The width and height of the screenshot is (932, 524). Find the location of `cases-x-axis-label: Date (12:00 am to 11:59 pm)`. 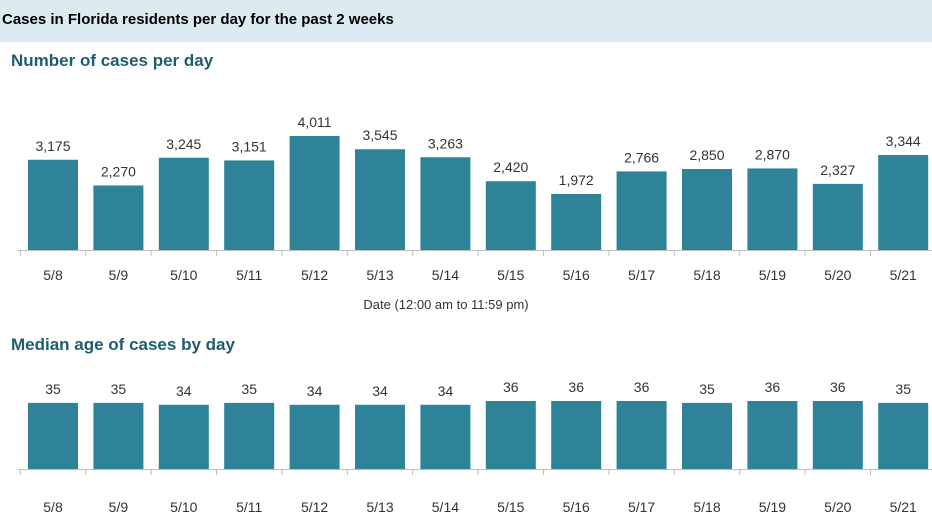

cases-x-axis-label: Date (12:00 am to 11:59 pm) is located at coordinates (445, 304).